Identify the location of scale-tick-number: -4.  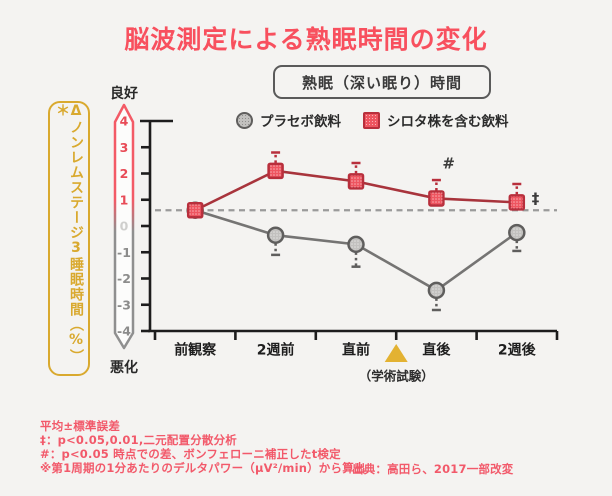
(124, 331).